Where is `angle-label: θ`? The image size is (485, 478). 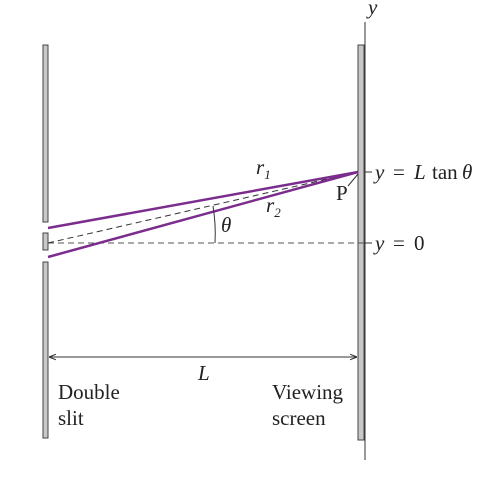
angle-label: θ is located at coordinates (226, 225).